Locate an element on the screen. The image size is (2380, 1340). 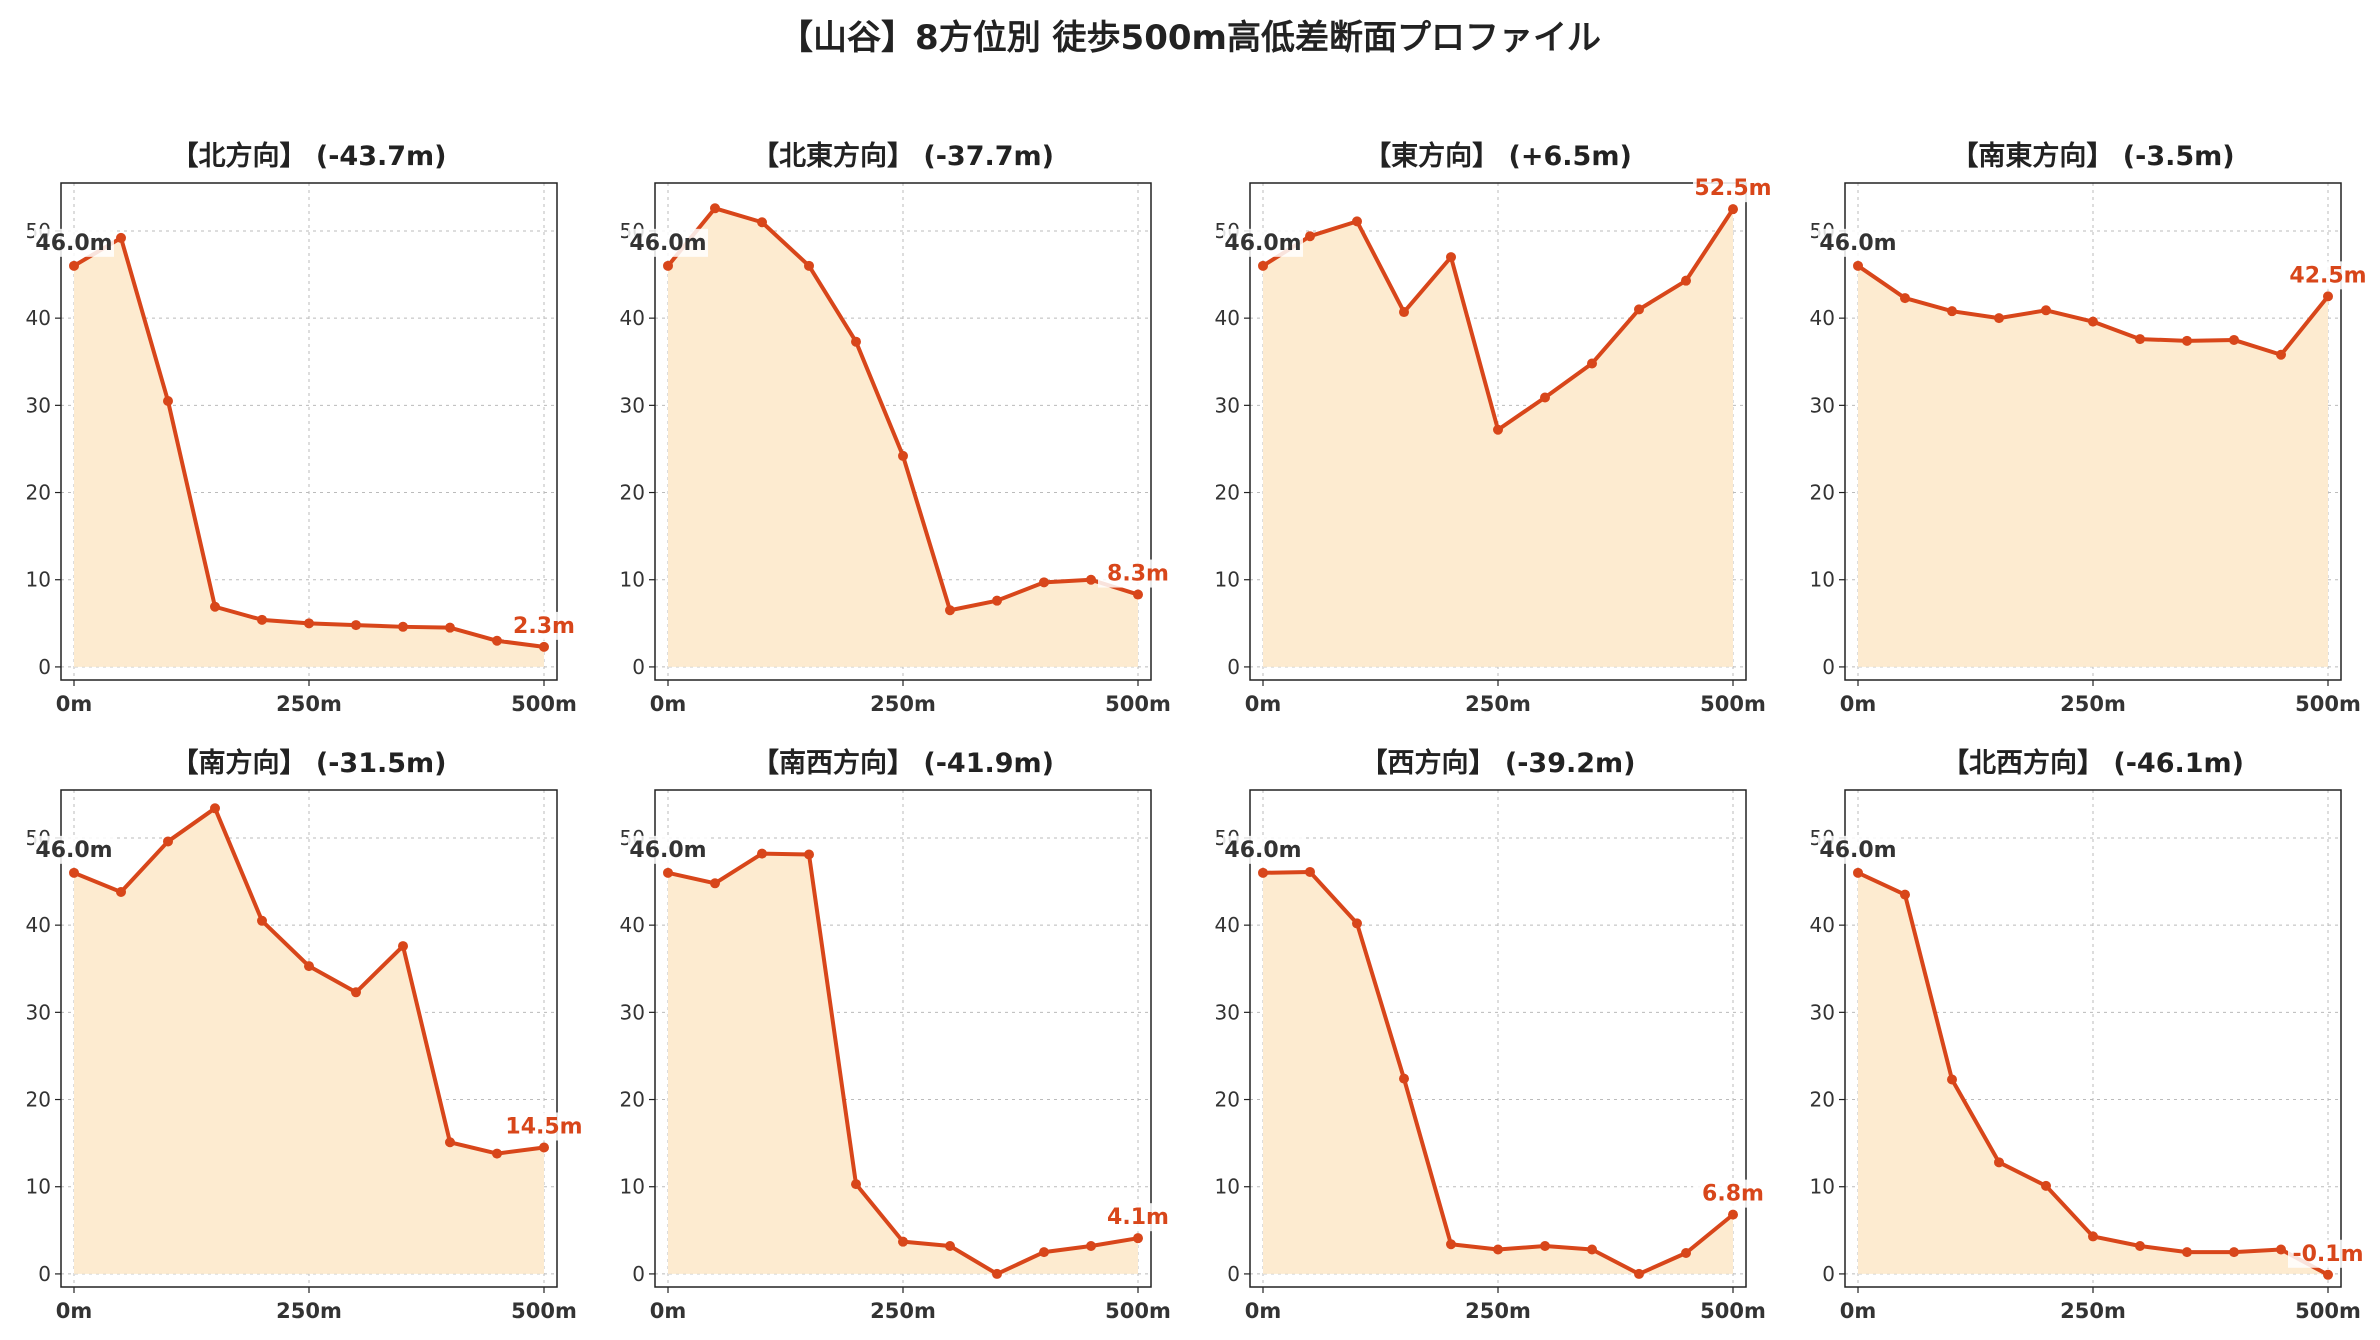
panel-title: 【南東方向】 (-3.5m) is located at coordinates (2092, 156).